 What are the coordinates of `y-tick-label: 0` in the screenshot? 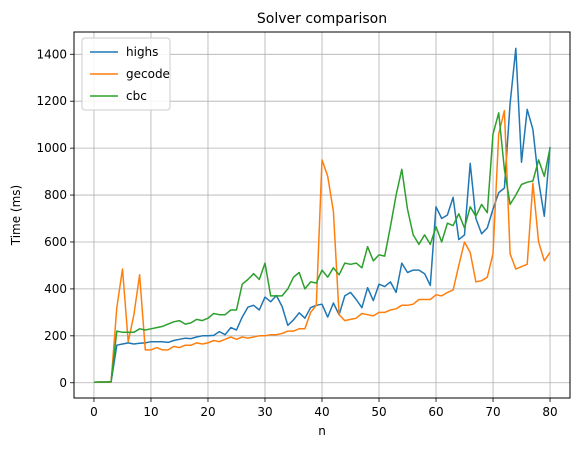 It's located at (63, 383).